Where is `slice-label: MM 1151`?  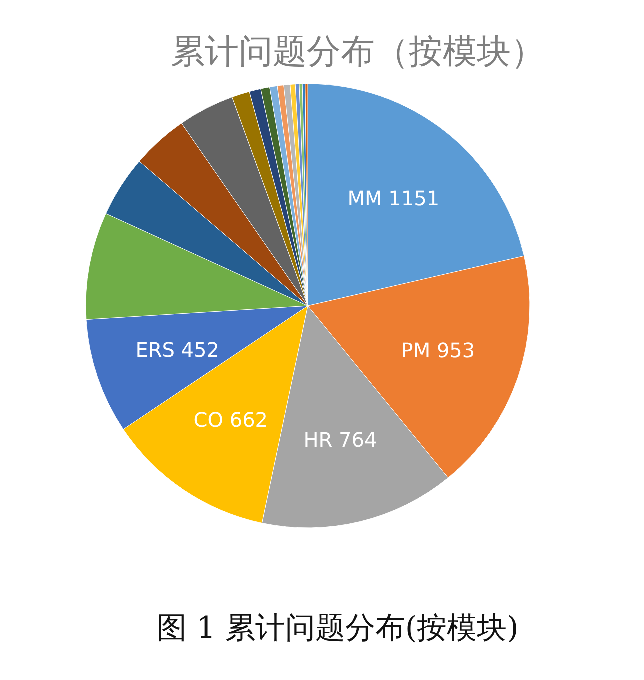 slice-label: MM 1151 is located at coordinates (394, 198).